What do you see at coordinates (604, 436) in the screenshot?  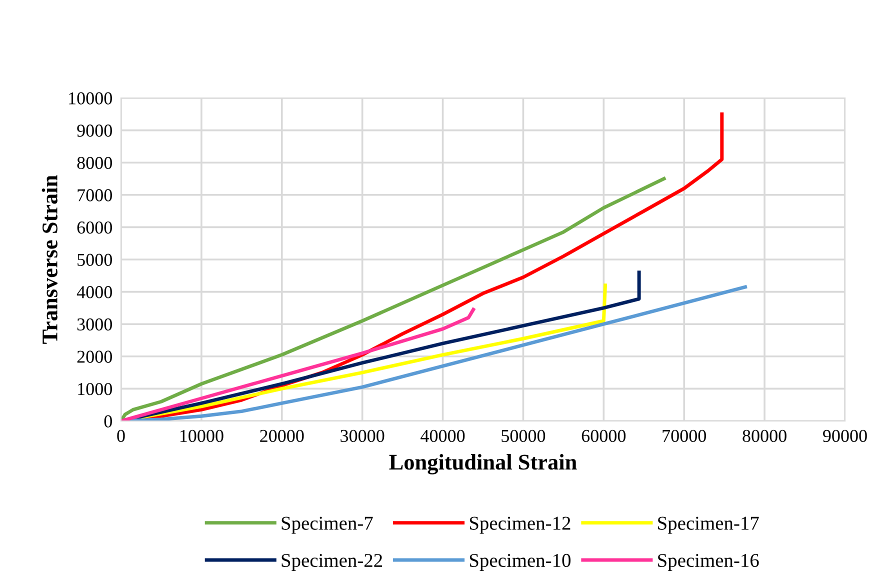 I see `x-tick-label: 60000` at bounding box center [604, 436].